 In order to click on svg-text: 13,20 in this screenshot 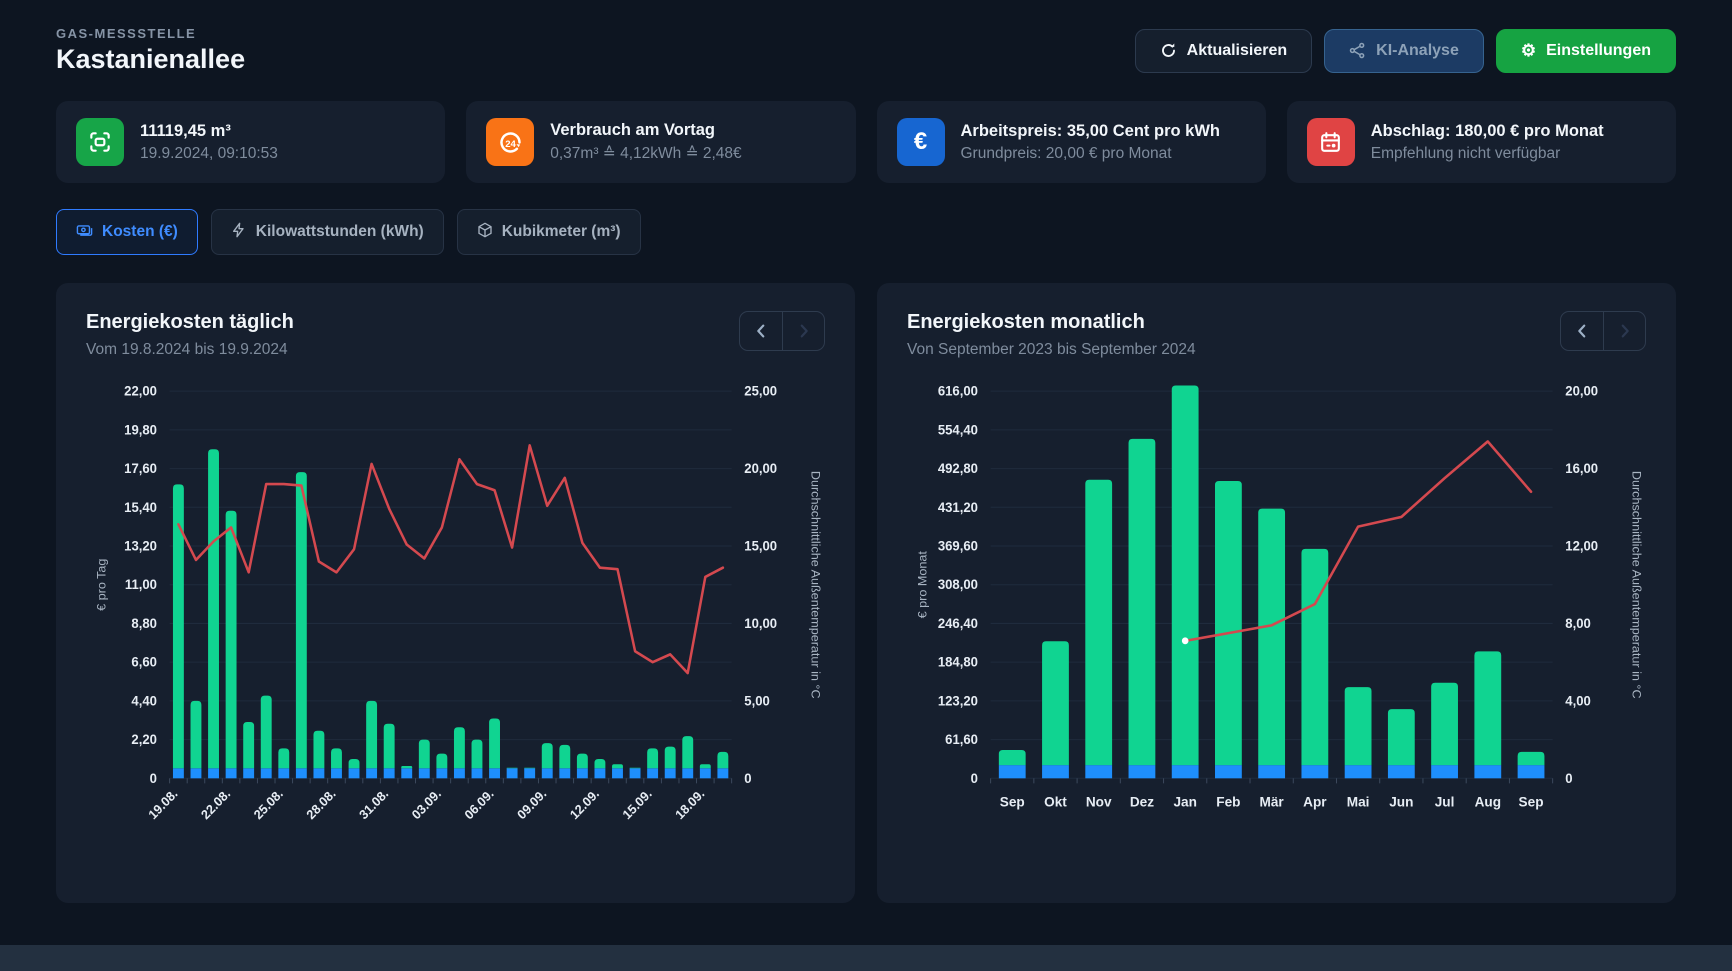, I will do `click(140, 545)`.